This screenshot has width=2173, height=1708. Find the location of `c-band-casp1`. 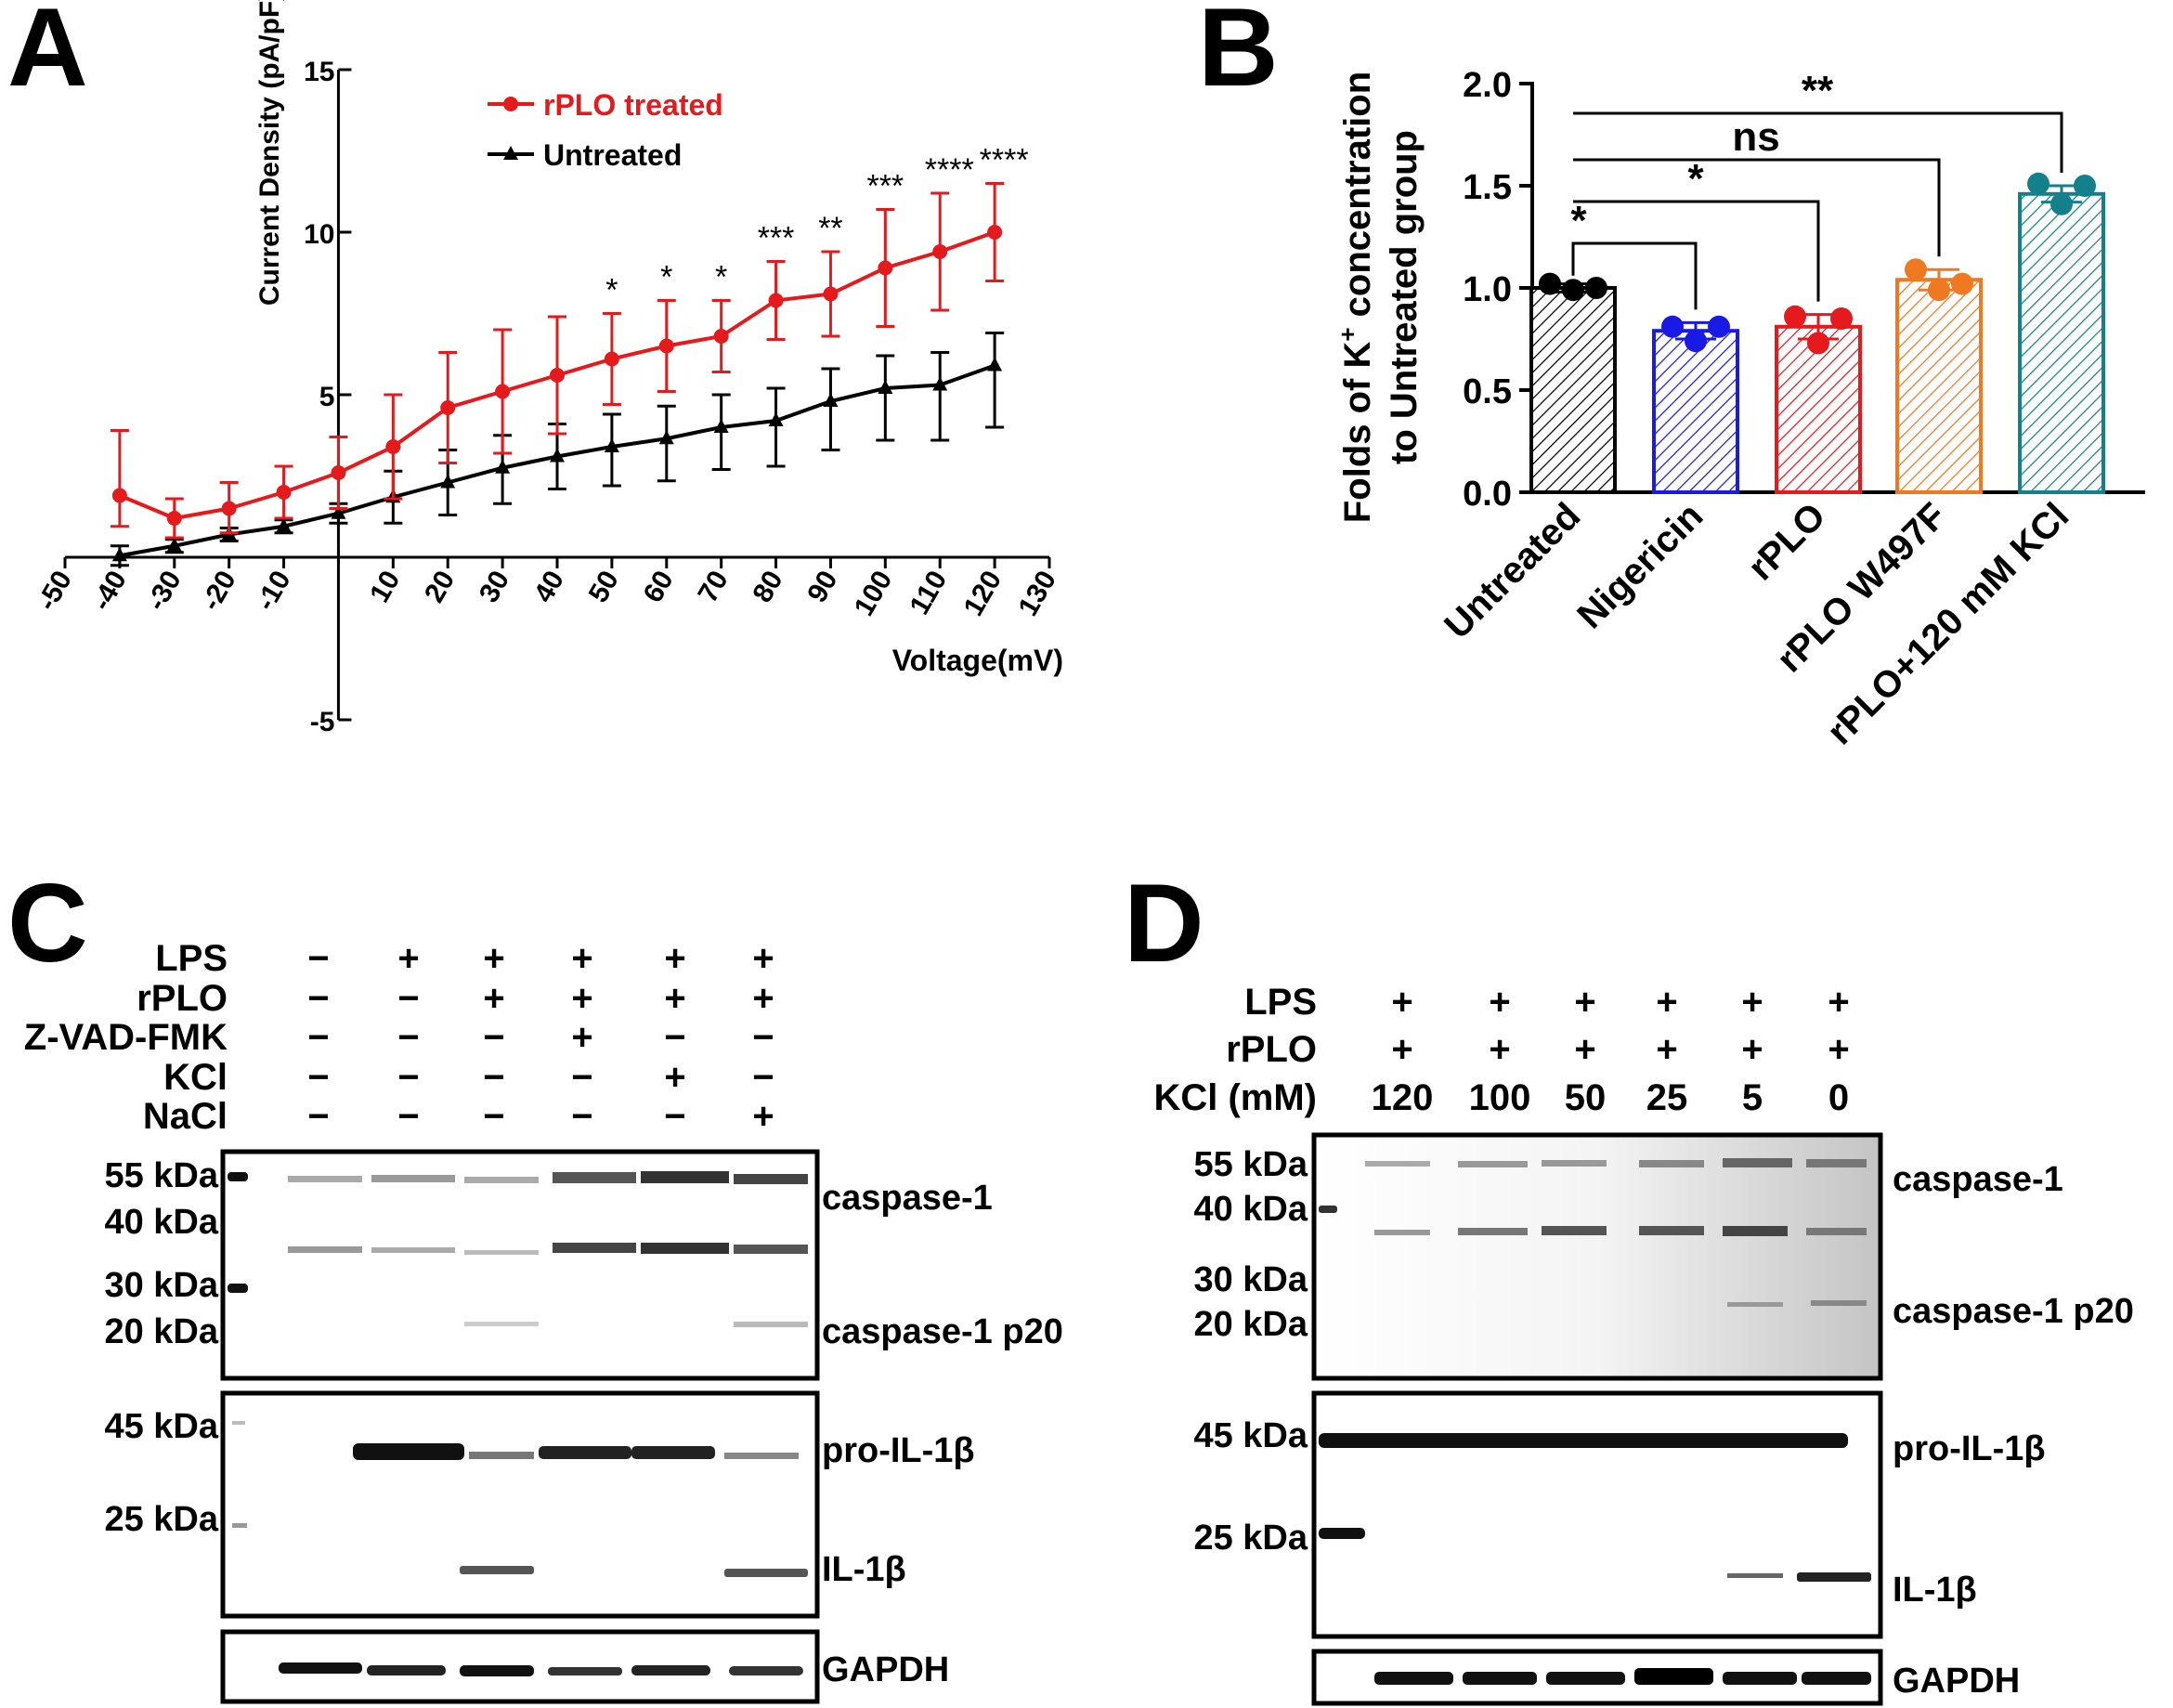

c-band-casp1 is located at coordinates (685, 1177).